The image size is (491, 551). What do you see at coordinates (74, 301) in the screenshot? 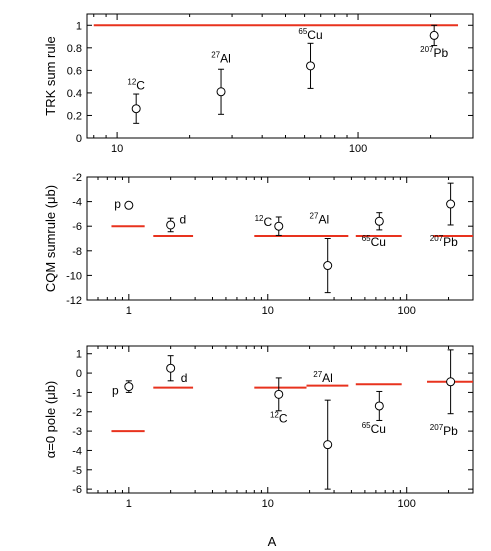
I see `y-tick-label: -12` at bounding box center [74, 301].